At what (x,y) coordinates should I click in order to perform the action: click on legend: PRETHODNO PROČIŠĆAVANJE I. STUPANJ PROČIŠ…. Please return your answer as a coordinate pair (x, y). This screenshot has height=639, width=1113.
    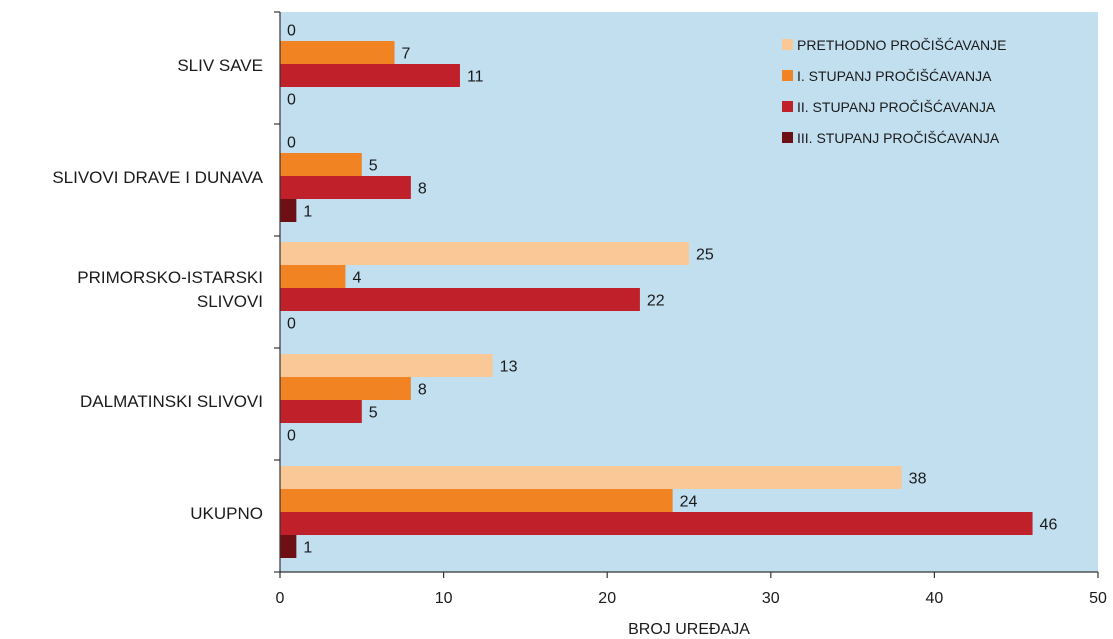
    Looking at the image, I should click on (894, 91).